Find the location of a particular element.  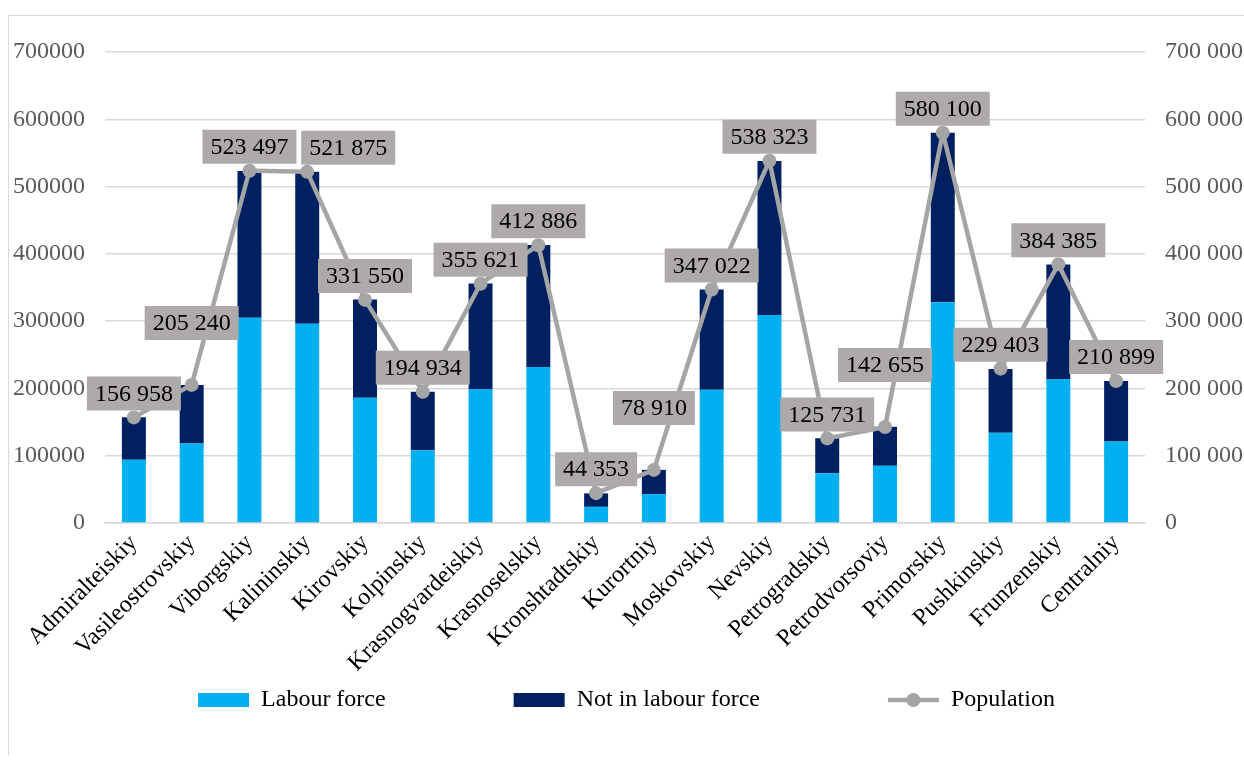

legend-label: Not in labour force is located at coordinates (668, 698).